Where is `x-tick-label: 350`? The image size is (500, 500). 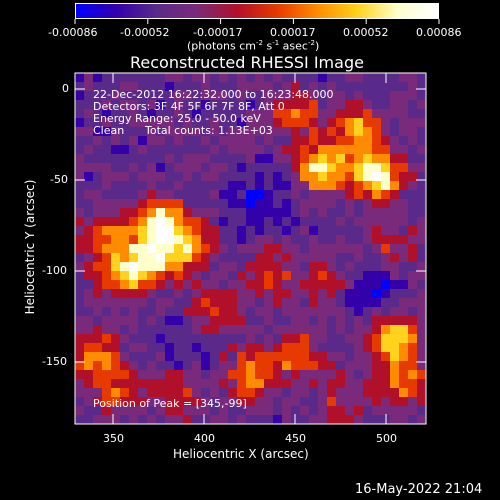 x-tick-label: 350 is located at coordinates (113, 438).